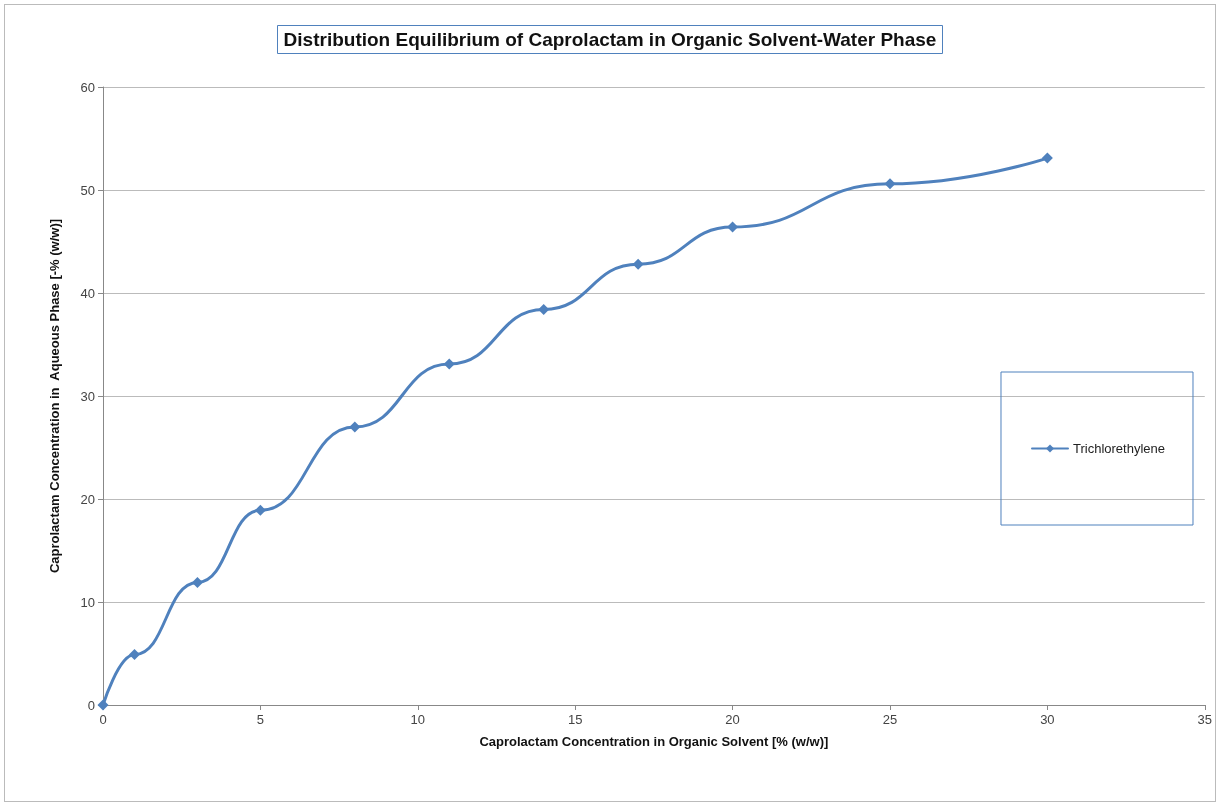 This screenshot has width=1222, height=806. I want to click on y-tick-label: 20, so click(87, 499).